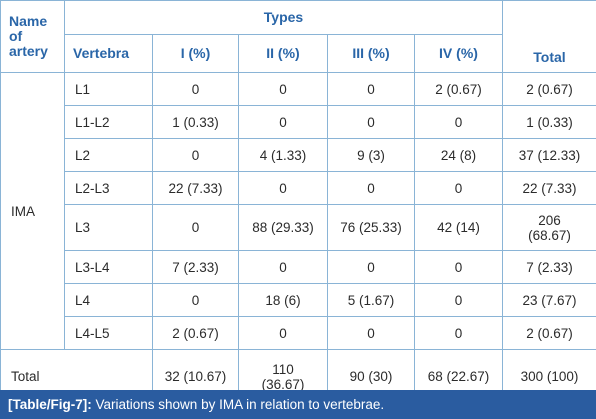 This screenshot has width=596, height=419. Describe the element at coordinates (458, 155) in the screenshot. I see `cell-type-iv: 24 (8)` at that location.